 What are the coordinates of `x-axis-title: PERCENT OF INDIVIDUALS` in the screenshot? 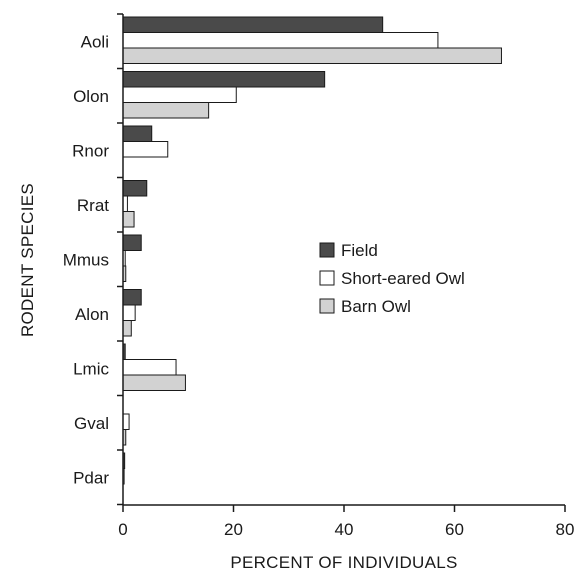 It's located at (343, 562).